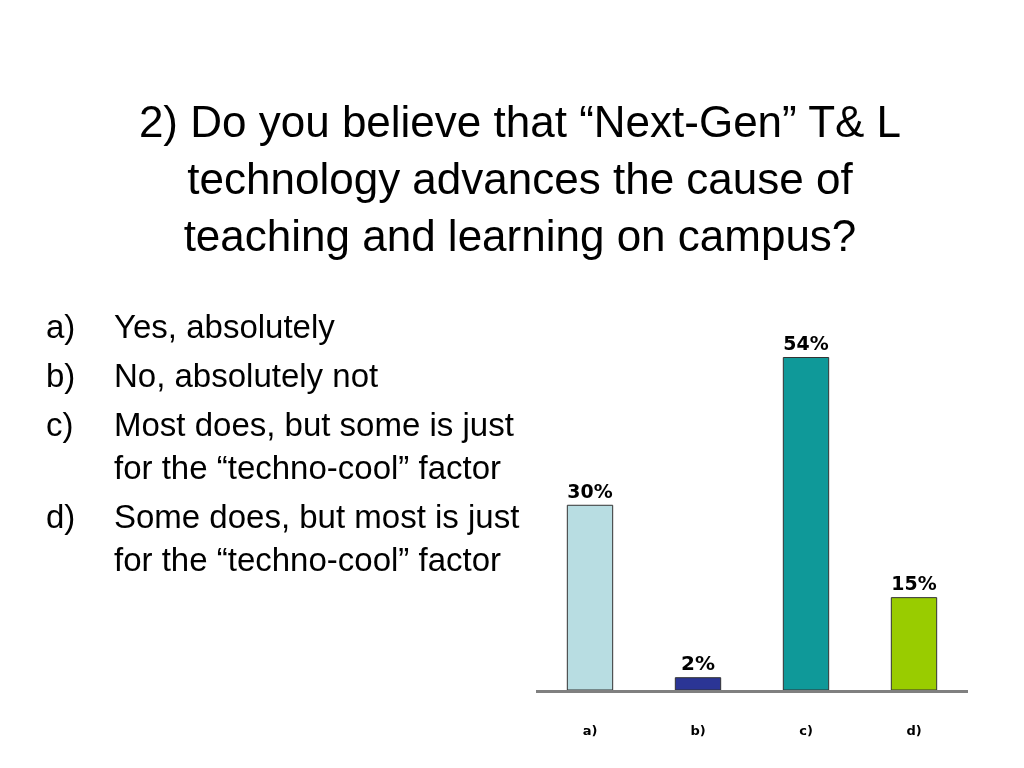 This screenshot has height=768, width=1024. What do you see at coordinates (590, 490) in the screenshot?
I see `data-label: 30%` at bounding box center [590, 490].